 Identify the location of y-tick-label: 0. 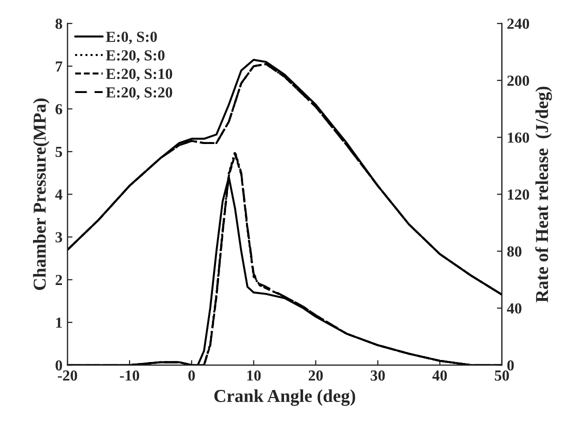
(59, 365).